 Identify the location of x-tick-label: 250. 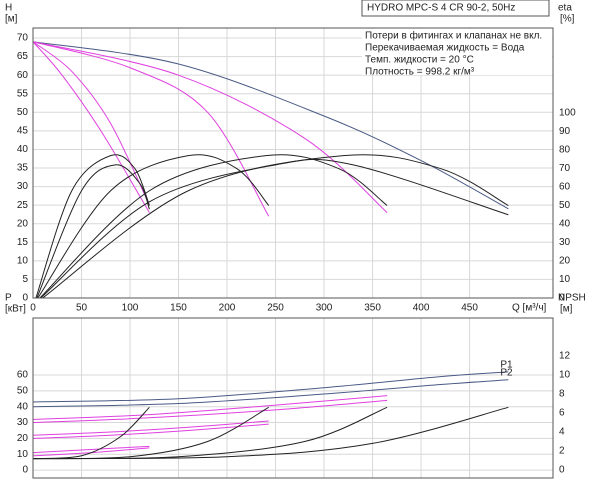
(275, 308).